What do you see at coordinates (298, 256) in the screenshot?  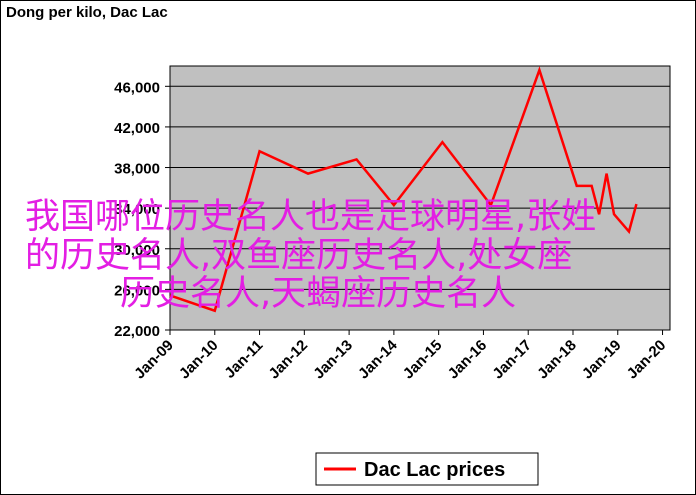 I see `overlay-text: 的历史名人,双鱼座历史名人,处女座` at bounding box center [298, 256].